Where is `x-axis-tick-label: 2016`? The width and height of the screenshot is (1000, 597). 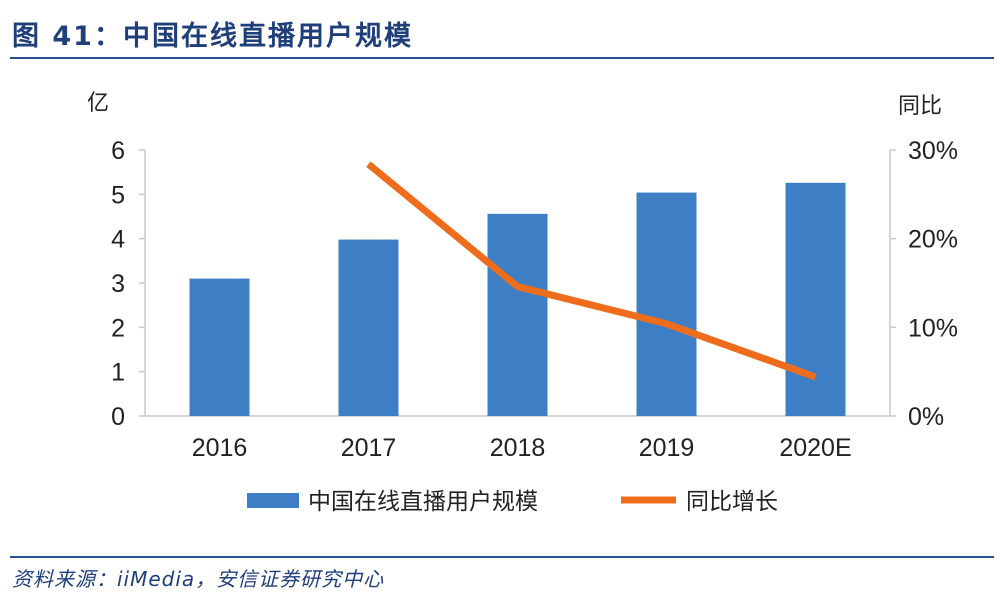 x-axis-tick-label: 2016 is located at coordinates (220, 448).